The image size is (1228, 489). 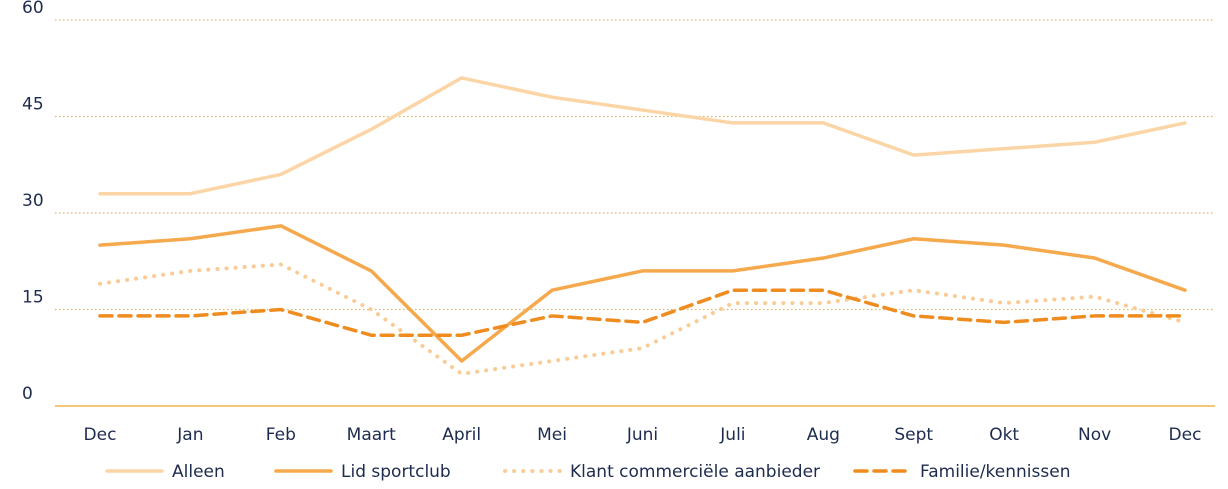 What do you see at coordinates (642, 435) in the screenshot?
I see `x-tick-label: Juni` at bounding box center [642, 435].